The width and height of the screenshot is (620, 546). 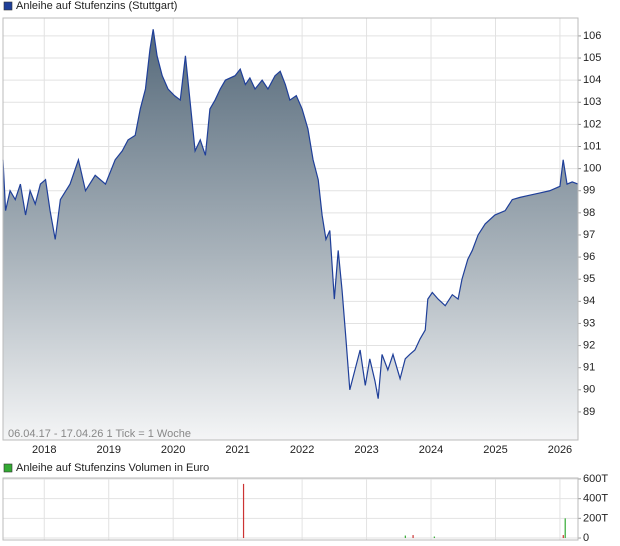 I want to click on y-tick-label: 96, so click(x=589, y=257).